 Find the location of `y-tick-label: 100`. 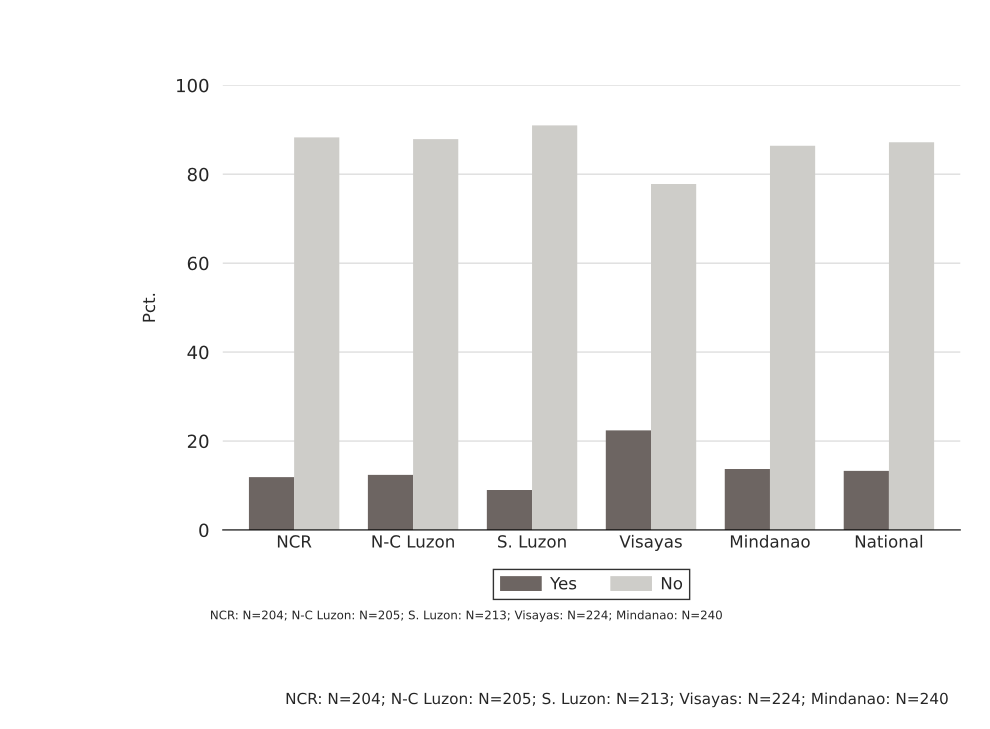

y-tick-label: 100 is located at coordinates (192, 85).